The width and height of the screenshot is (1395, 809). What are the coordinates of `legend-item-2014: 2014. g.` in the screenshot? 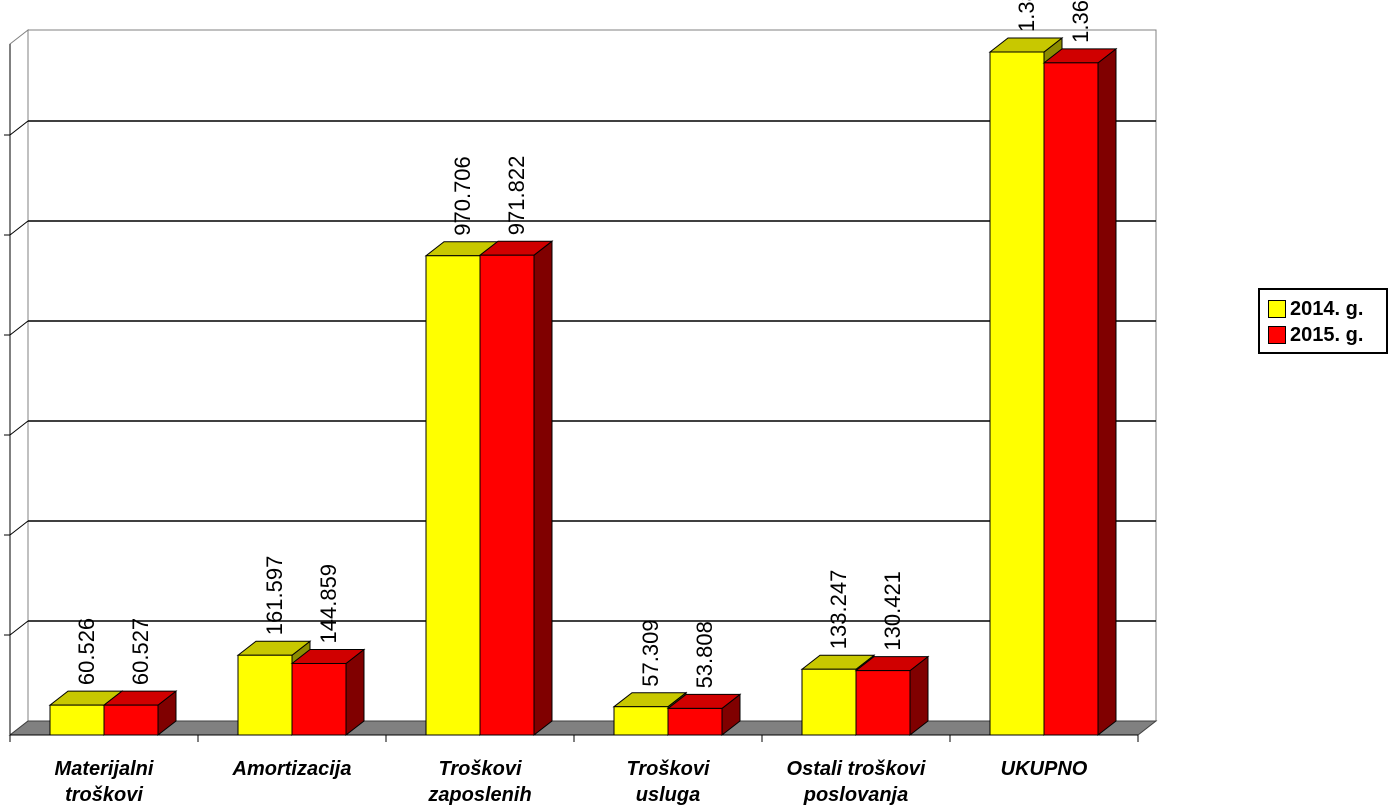 It's located at (1315, 309).